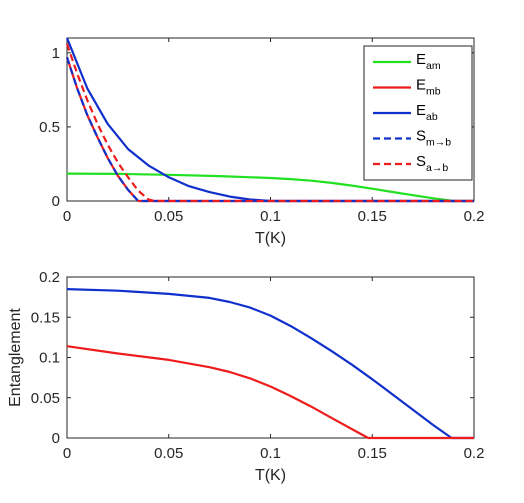 The height and width of the screenshot is (503, 524). I want to click on panel-2-y-axis-label: Entanglement, so click(15, 357).